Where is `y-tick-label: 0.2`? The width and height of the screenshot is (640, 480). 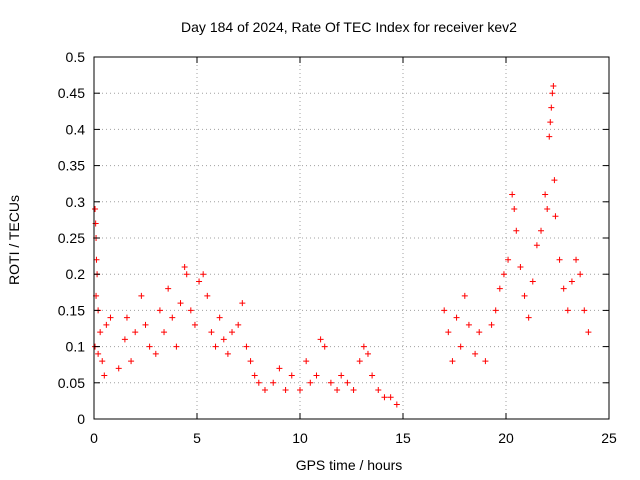
y-tick-label: 0.2 is located at coordinates (76, 274).